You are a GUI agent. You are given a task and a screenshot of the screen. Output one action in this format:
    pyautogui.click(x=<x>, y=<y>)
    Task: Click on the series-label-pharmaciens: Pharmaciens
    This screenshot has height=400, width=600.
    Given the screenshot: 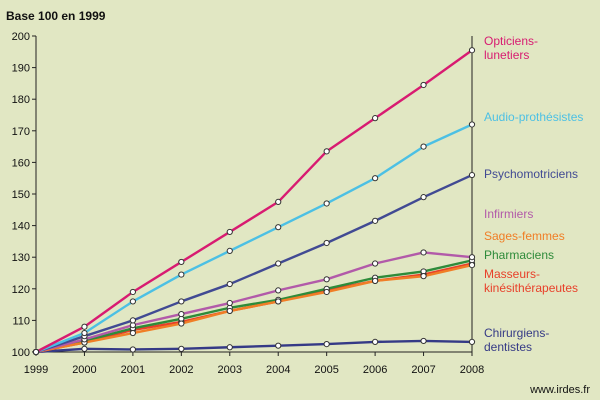 What is the action you would take?
    pyautogui.click(x=519, y=255)
    